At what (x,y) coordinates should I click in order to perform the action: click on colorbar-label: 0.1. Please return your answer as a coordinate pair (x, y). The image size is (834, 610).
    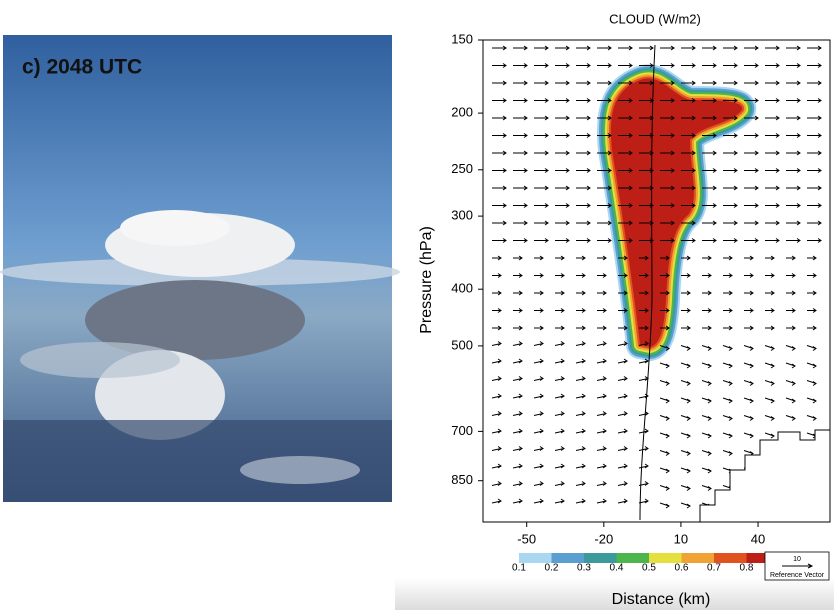
    Looking at the image, I should click on (519, 568).